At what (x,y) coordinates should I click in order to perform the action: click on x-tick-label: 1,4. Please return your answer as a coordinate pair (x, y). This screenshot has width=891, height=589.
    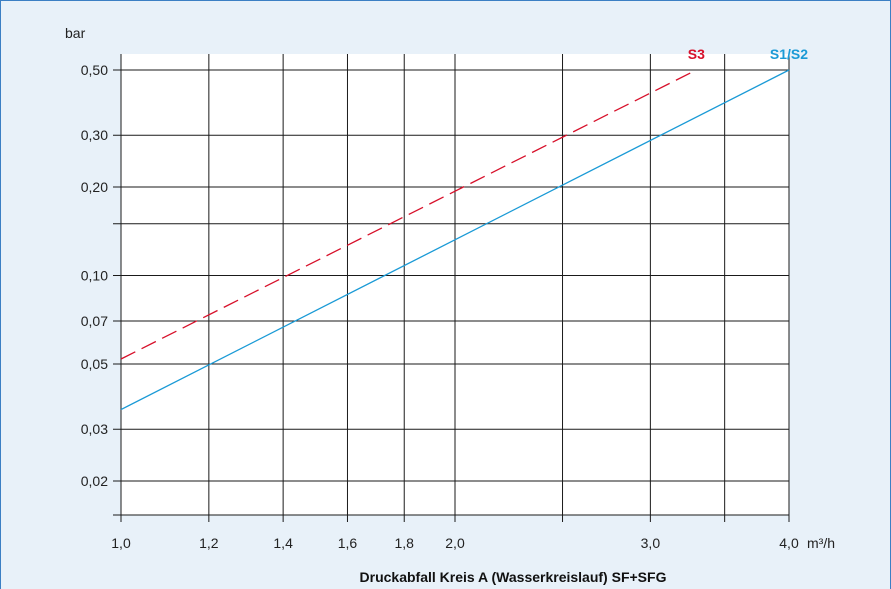
    Looking at the image, I should click on (283, 543).